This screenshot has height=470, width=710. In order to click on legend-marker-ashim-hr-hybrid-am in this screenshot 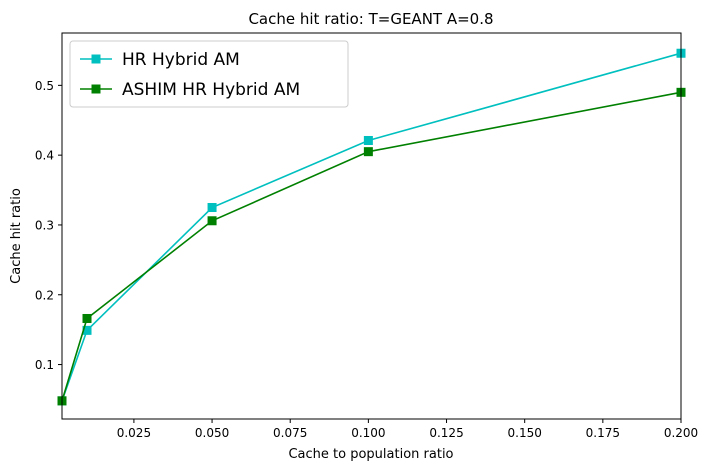, I will do `click(96, 89)`.